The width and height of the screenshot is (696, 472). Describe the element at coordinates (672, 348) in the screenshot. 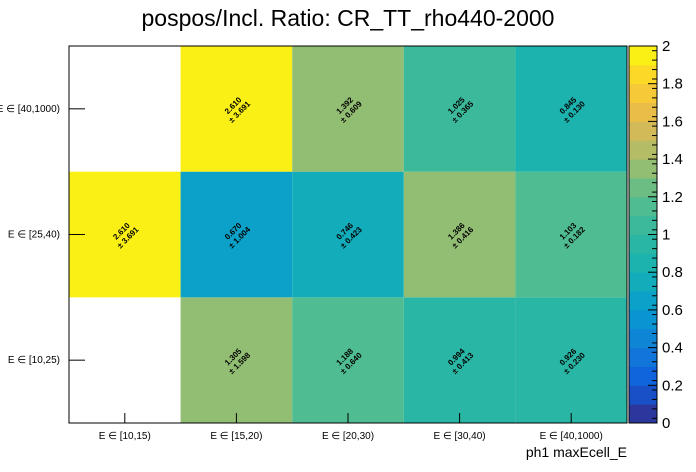

I see `color-scale-tick-label: 0.4` at that location.